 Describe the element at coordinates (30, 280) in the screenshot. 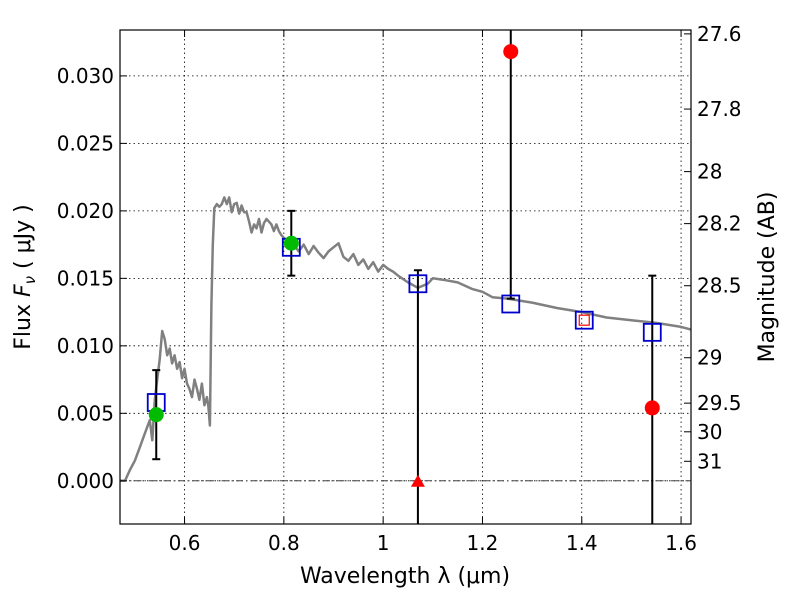

I see `y-axis-label-subscript: ν` at that location.